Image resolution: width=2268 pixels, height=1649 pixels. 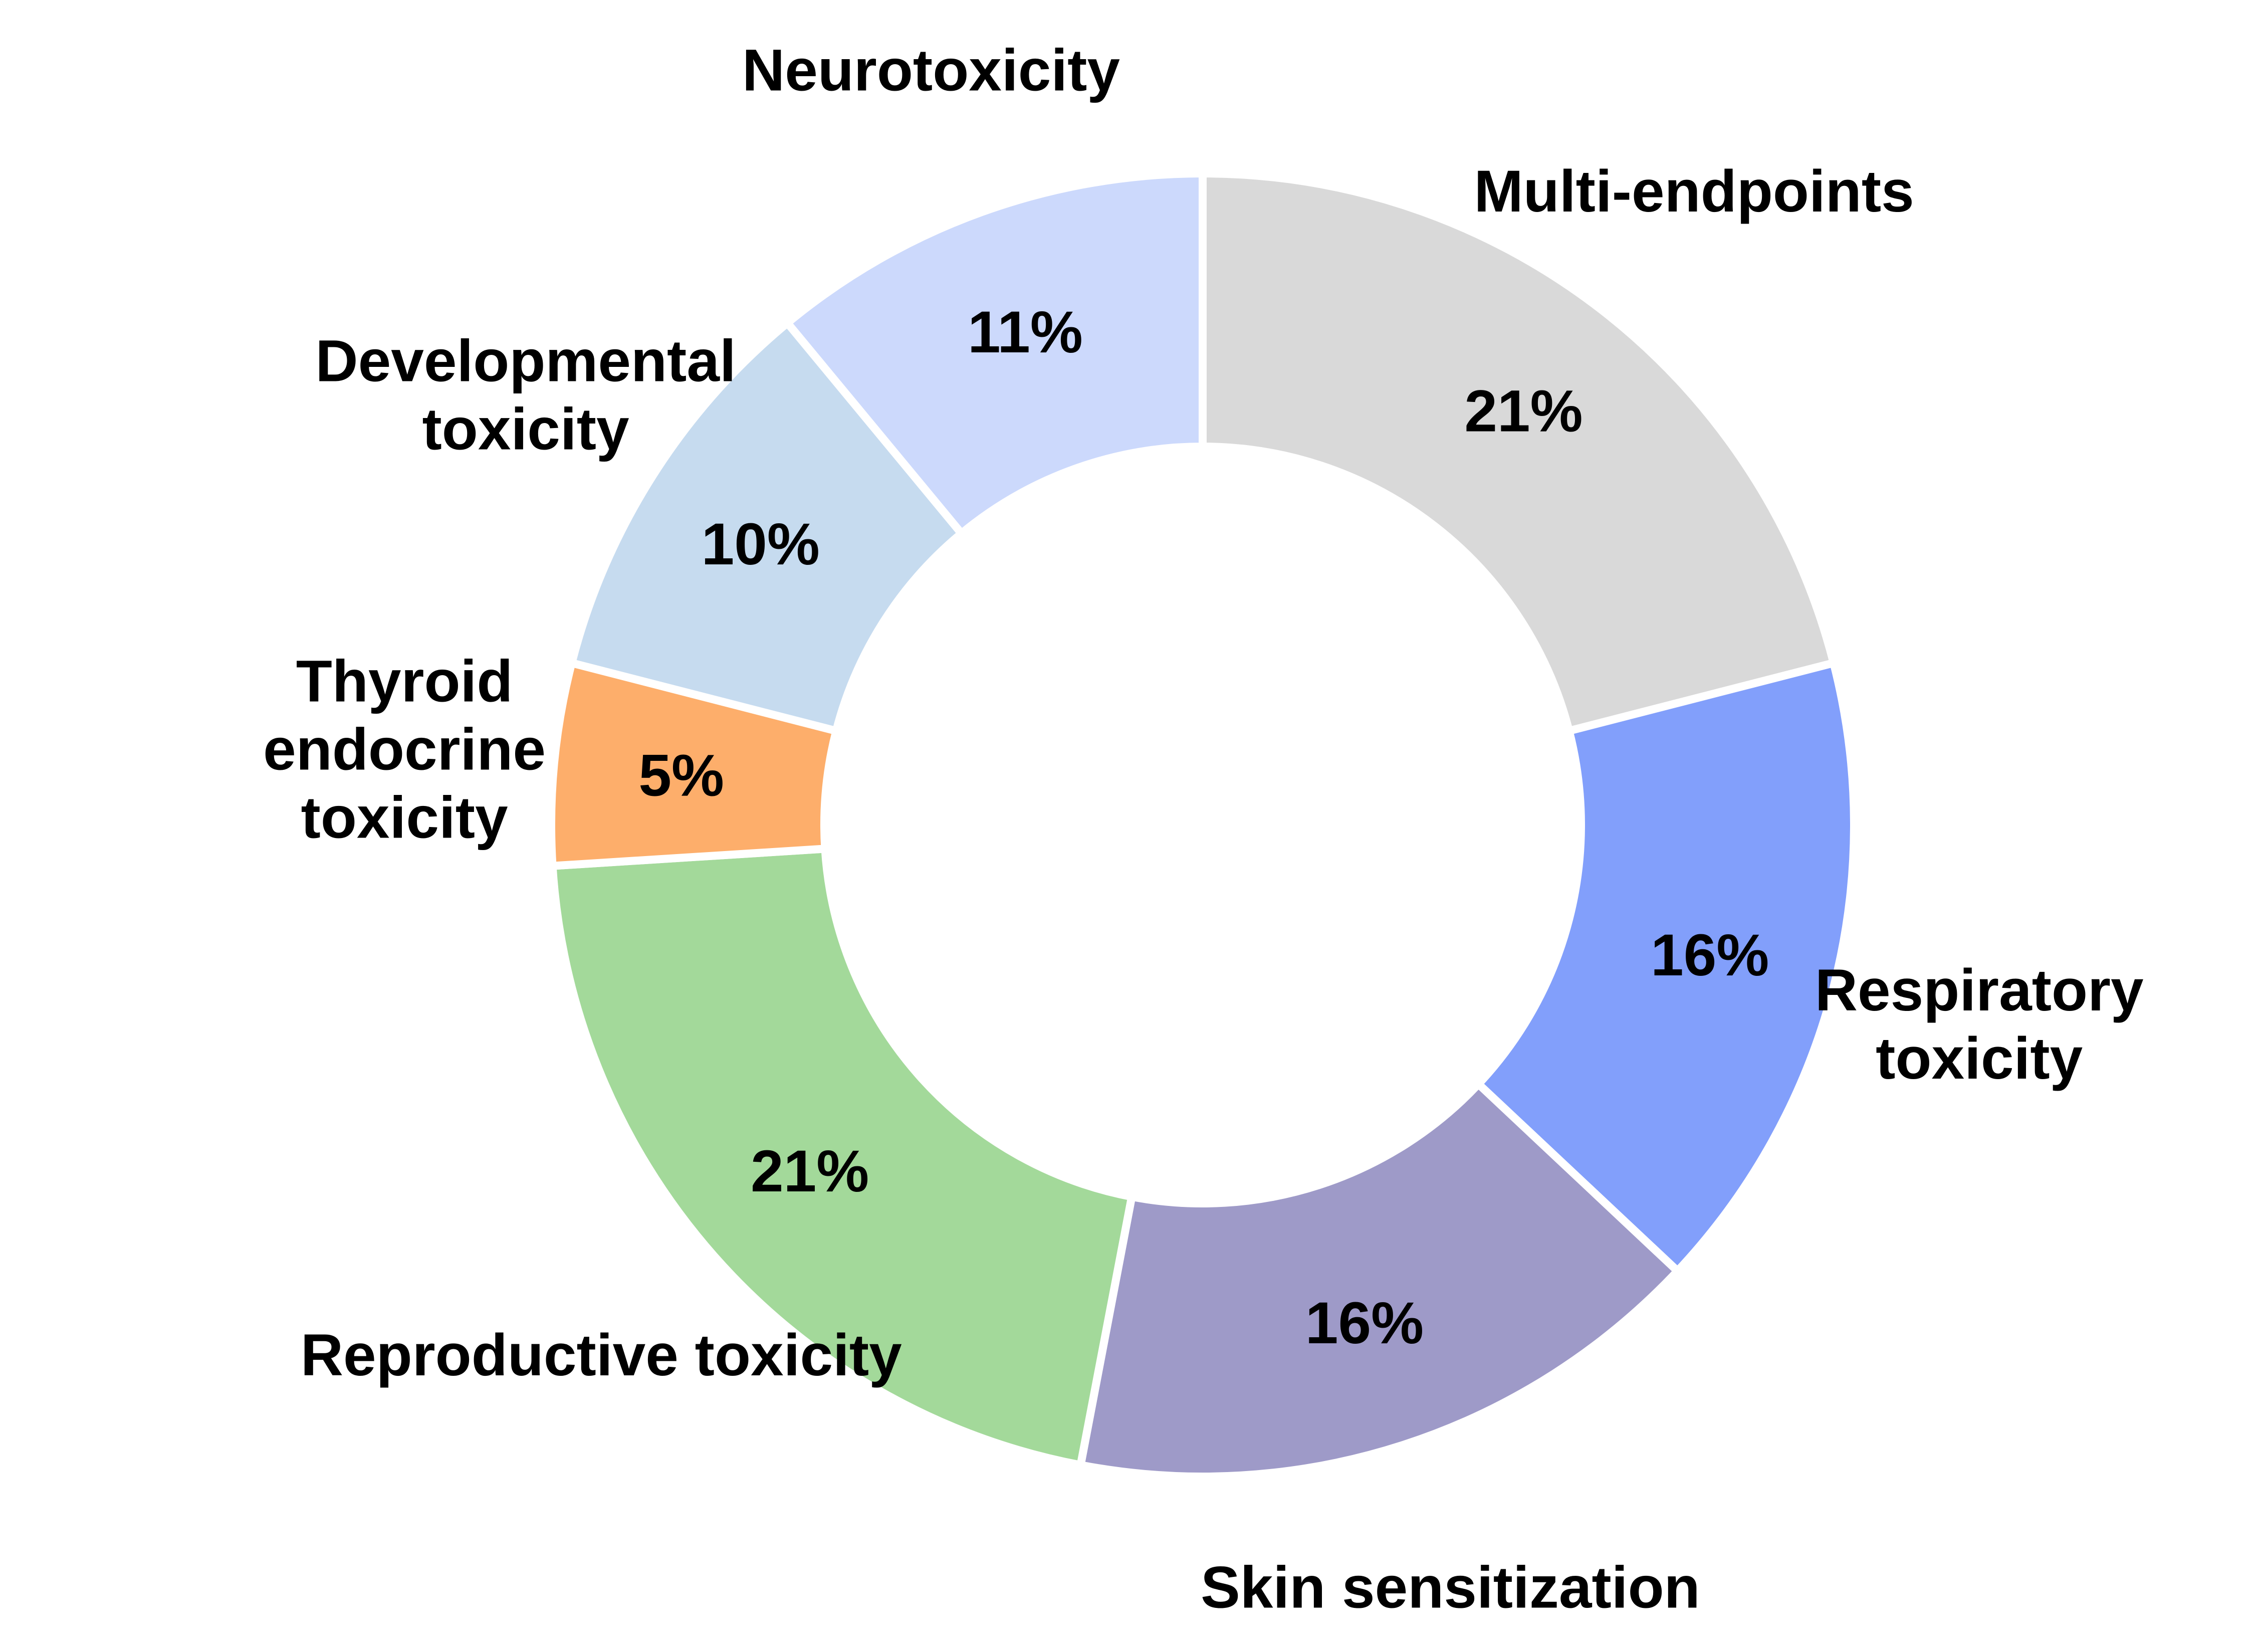 I want to click on category-label-line: Multi-endpoints, so click(x=1694, y=192).